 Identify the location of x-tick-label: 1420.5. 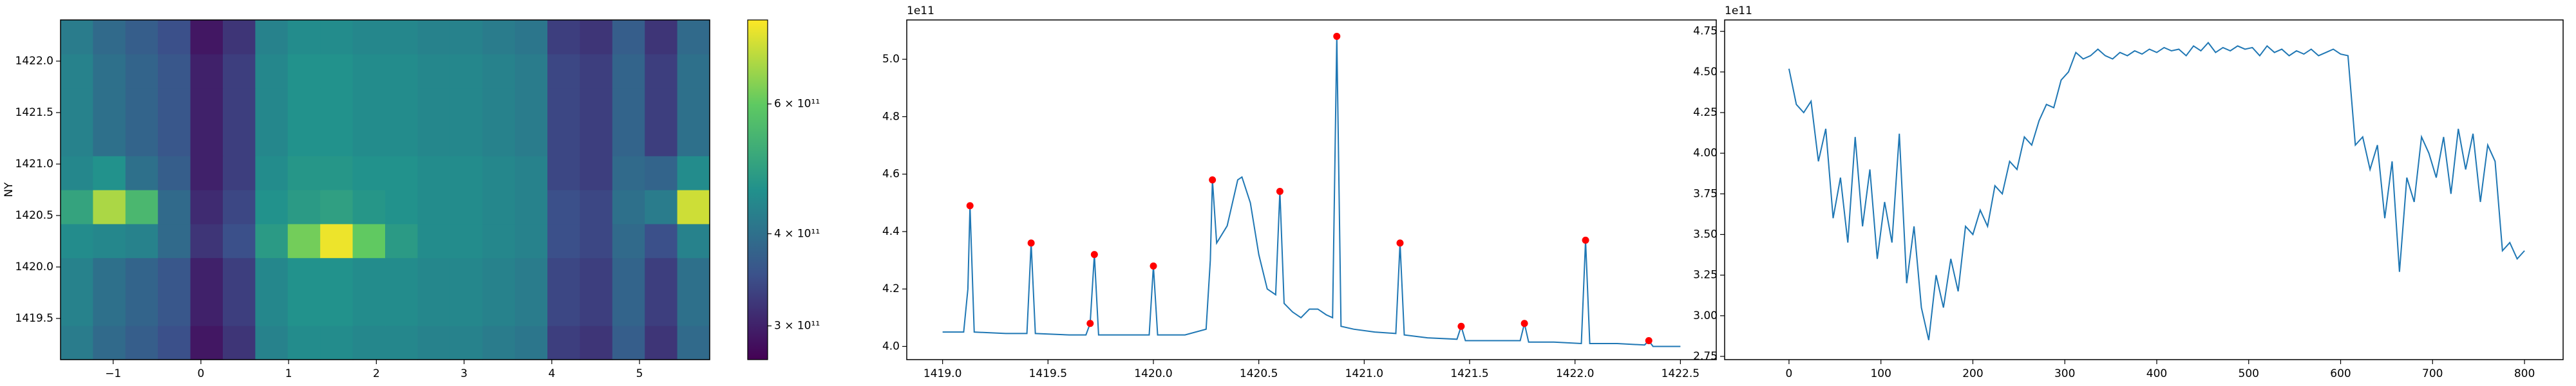
(1259, 373).